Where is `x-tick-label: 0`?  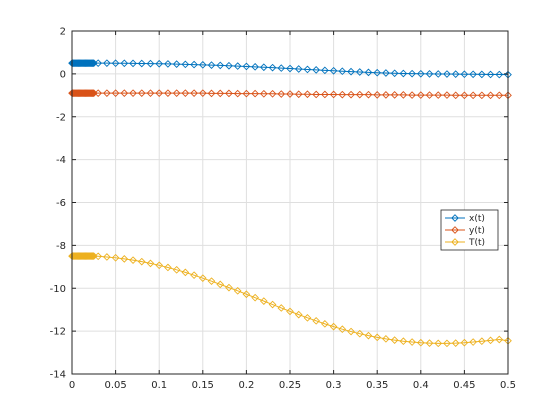 x-tick-label: 0 is located at coordinates (72, 385).